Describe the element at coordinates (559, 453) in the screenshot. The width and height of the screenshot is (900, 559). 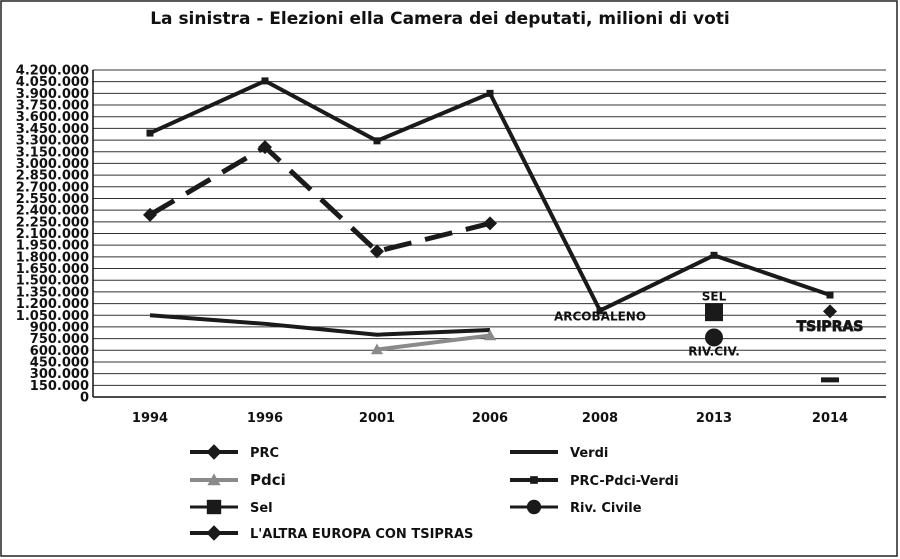
I see `legend-item-verdi: Verdi` at that location.